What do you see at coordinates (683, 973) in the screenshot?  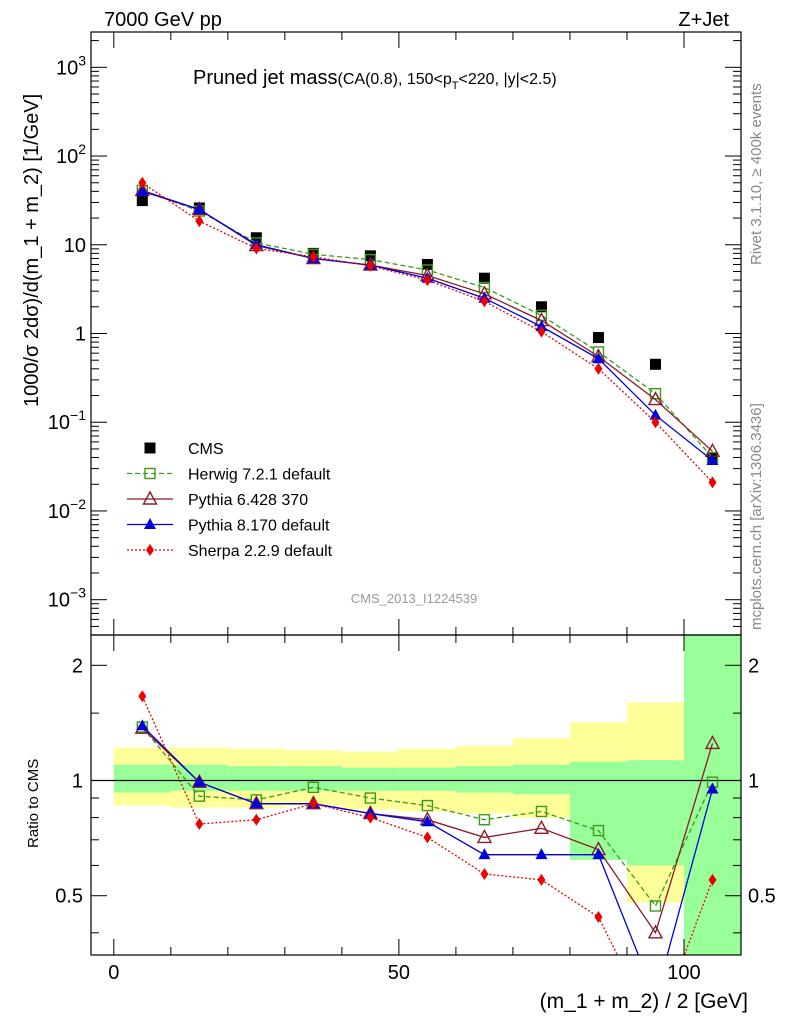 I see `x-tick-label-2: 100` at bounding box center [683, 973].